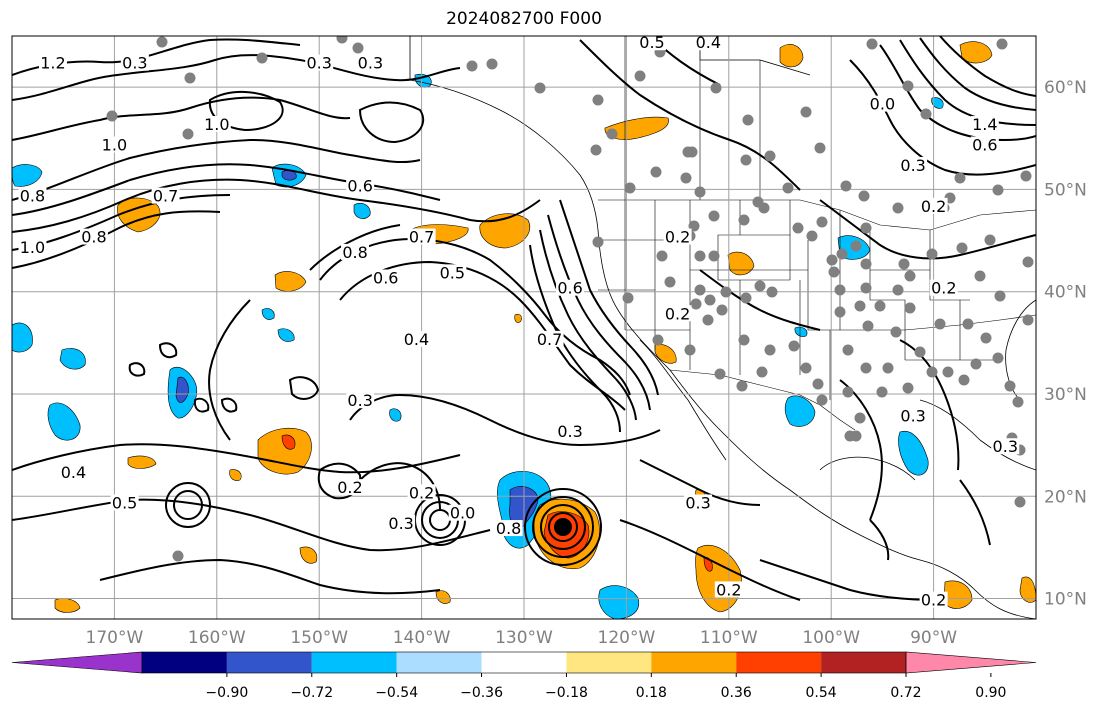 This screenshot has height=712, width=1105. I want to click on contour-label: 0.8, so click(32, 196).